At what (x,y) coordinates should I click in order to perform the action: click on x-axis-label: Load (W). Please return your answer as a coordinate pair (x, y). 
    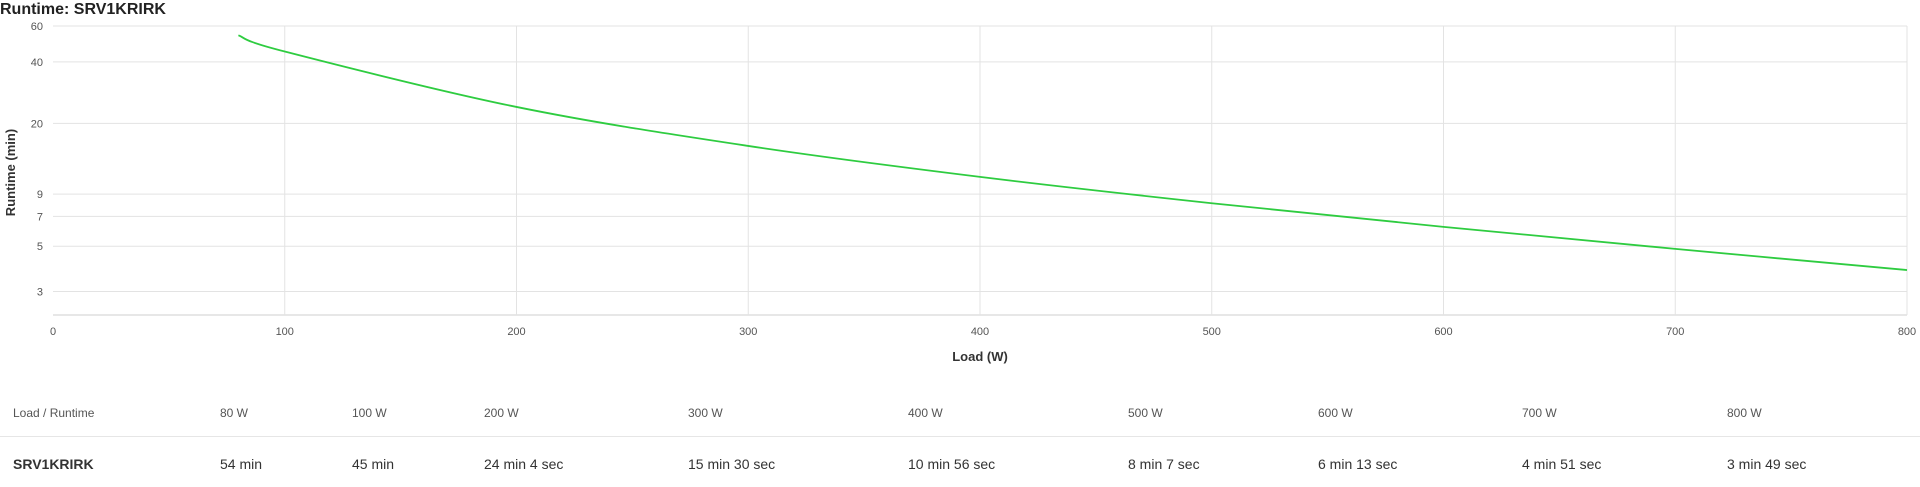
    Looking at the image, I should click on (980, 356).